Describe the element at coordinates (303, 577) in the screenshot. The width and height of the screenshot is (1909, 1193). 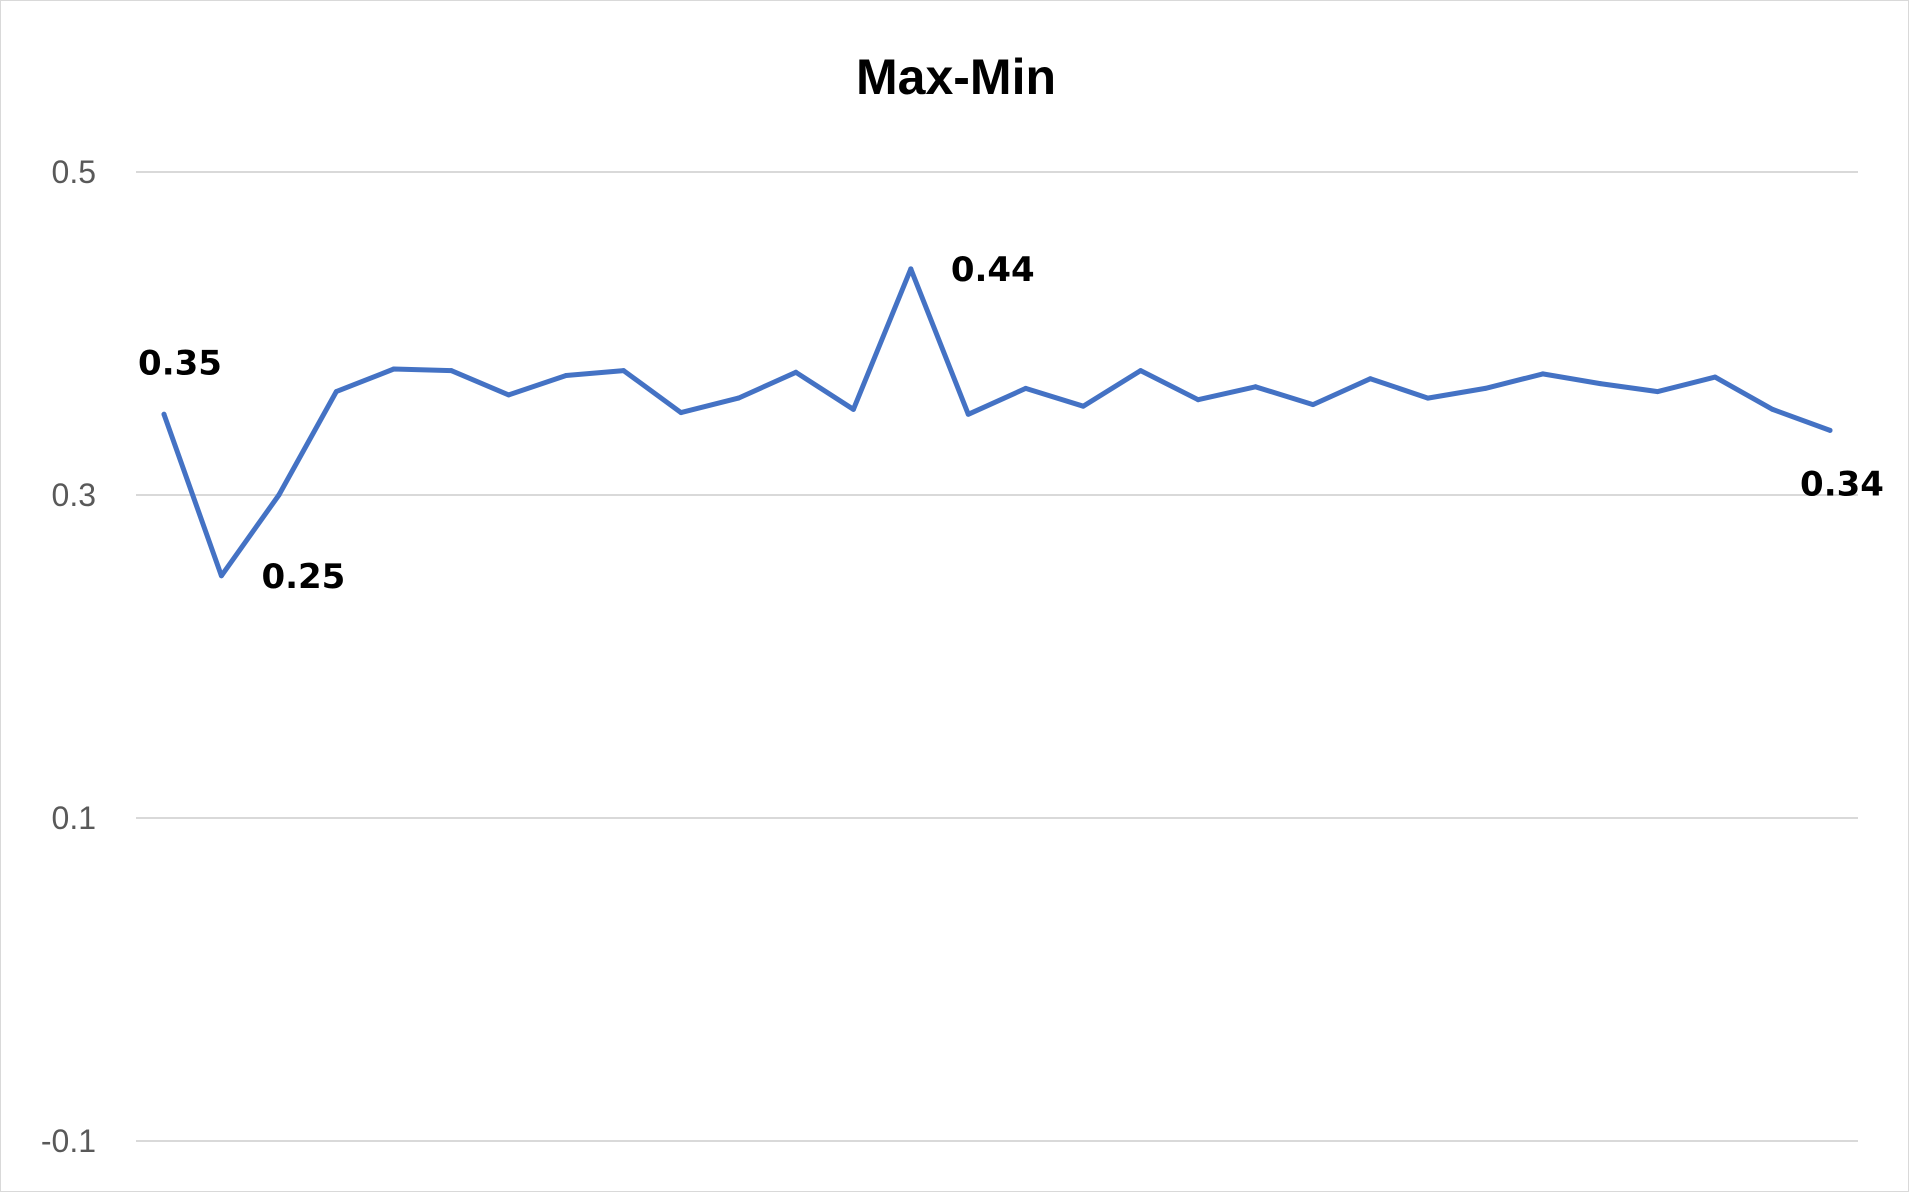
I see `data-label: 0.25` at that location.